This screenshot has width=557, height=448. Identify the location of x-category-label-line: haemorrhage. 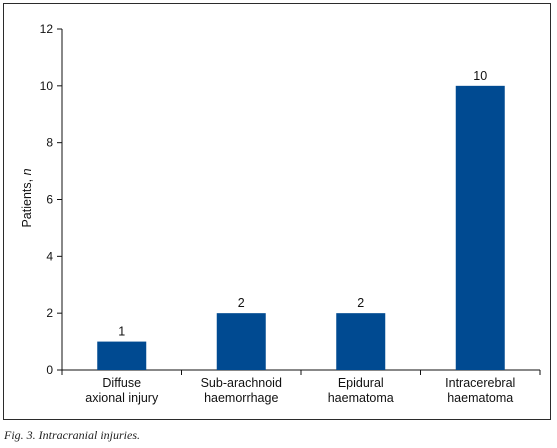
(241, 398).